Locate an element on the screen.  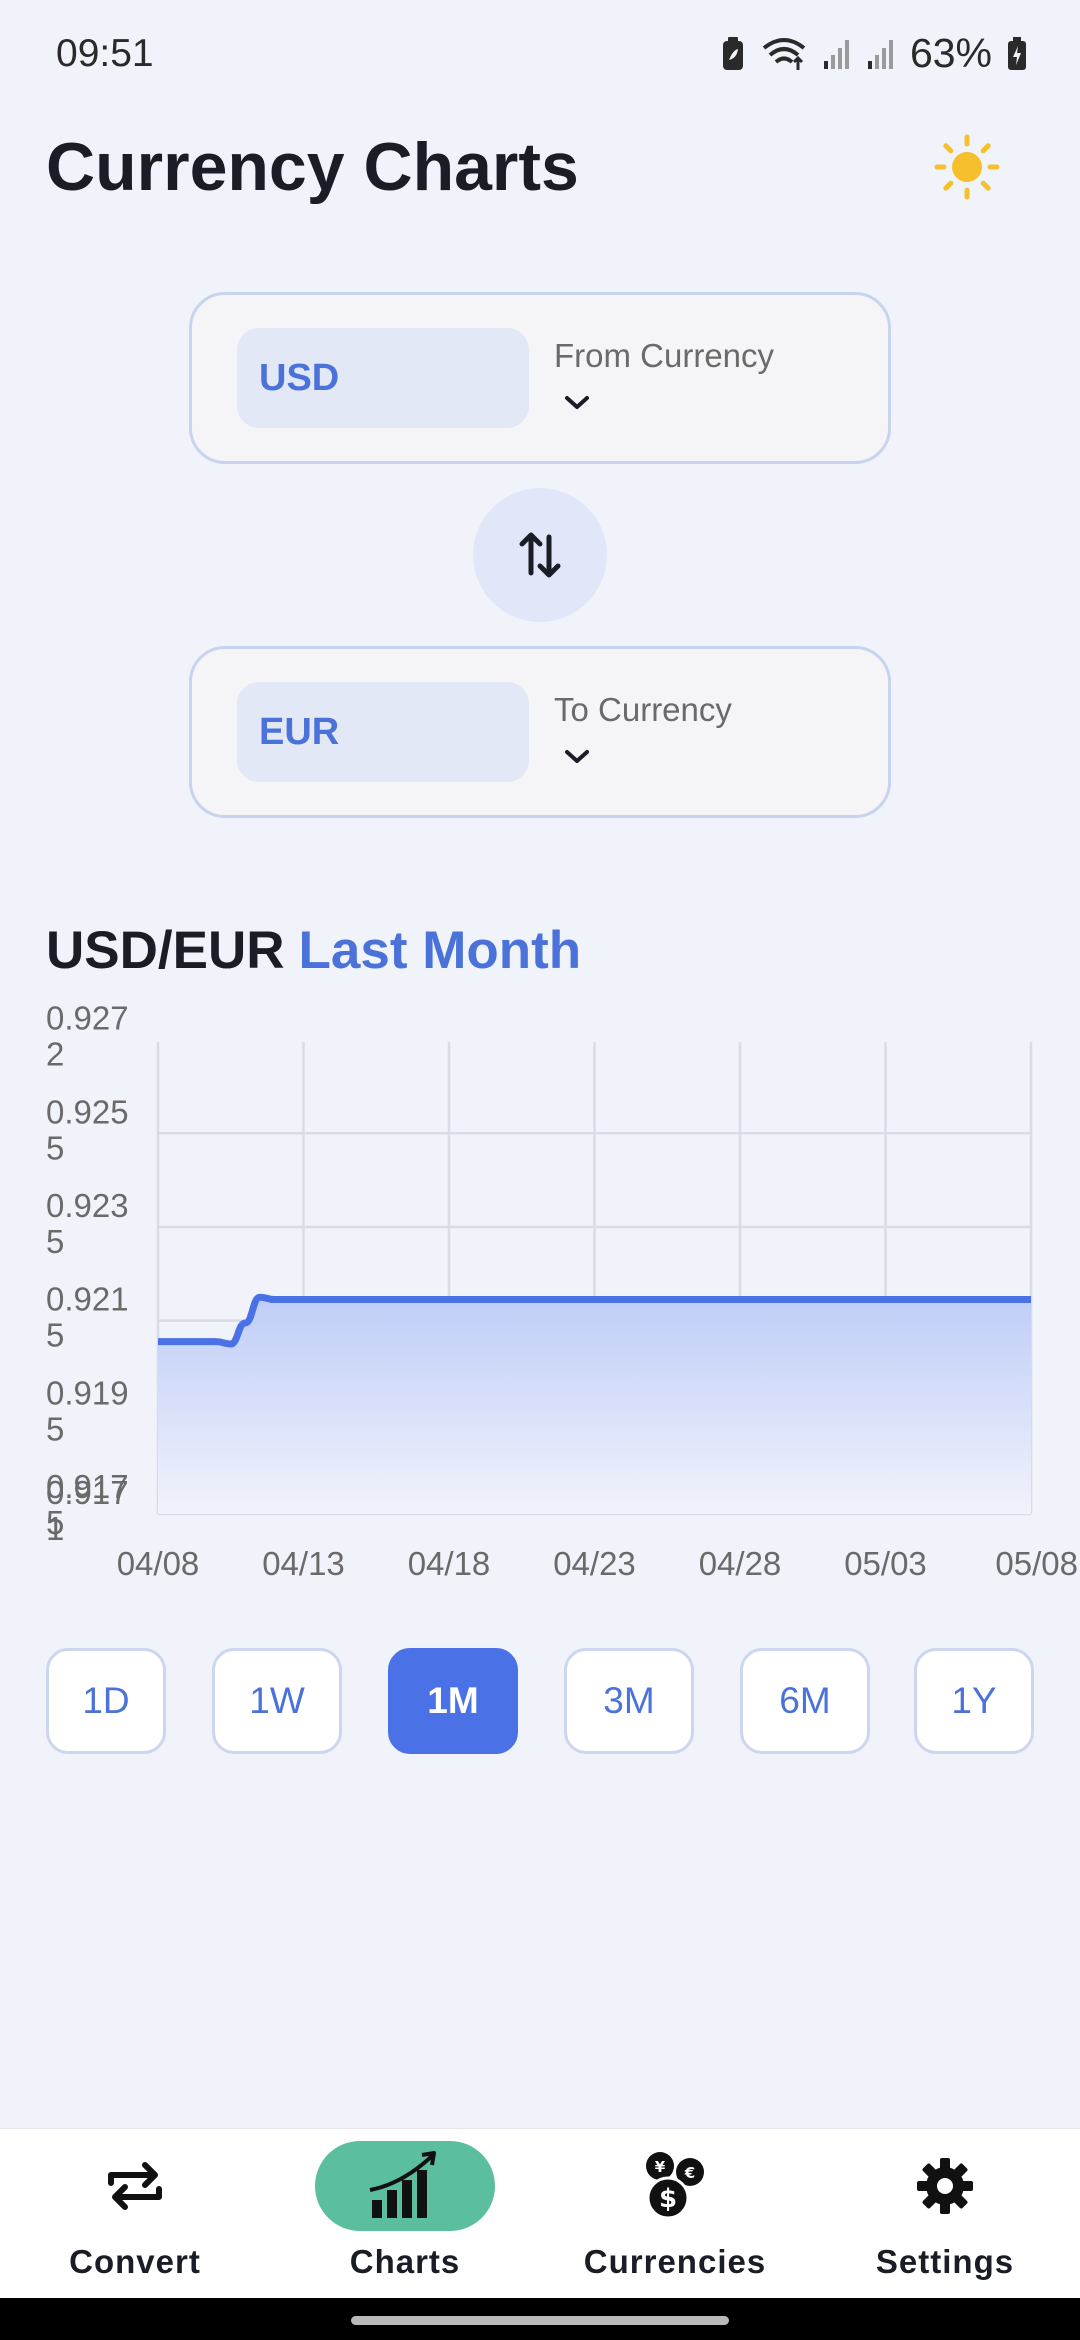
system-gesture-bar is located at coordinates (540, 2319).